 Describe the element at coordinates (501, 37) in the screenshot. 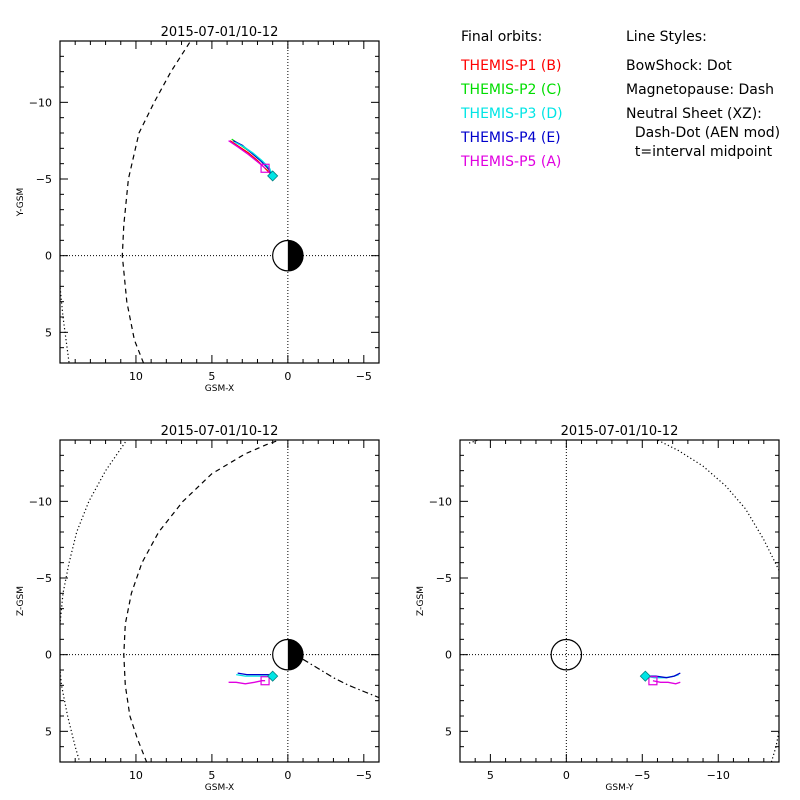

I see `orbits-title: Final orbits:` at that location.